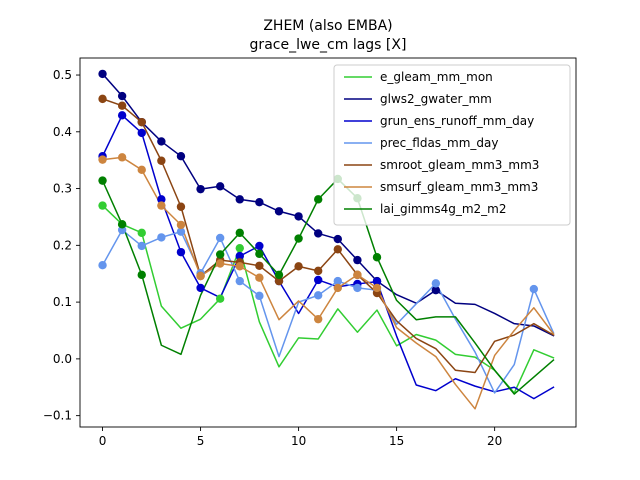 This screenshot has width=640, height=480. Describe the element at coordinates (436, 77) in the screenshot. I see `legend-label-e_gleam_mm_mon: e_gleam_mm_mon` at that location.